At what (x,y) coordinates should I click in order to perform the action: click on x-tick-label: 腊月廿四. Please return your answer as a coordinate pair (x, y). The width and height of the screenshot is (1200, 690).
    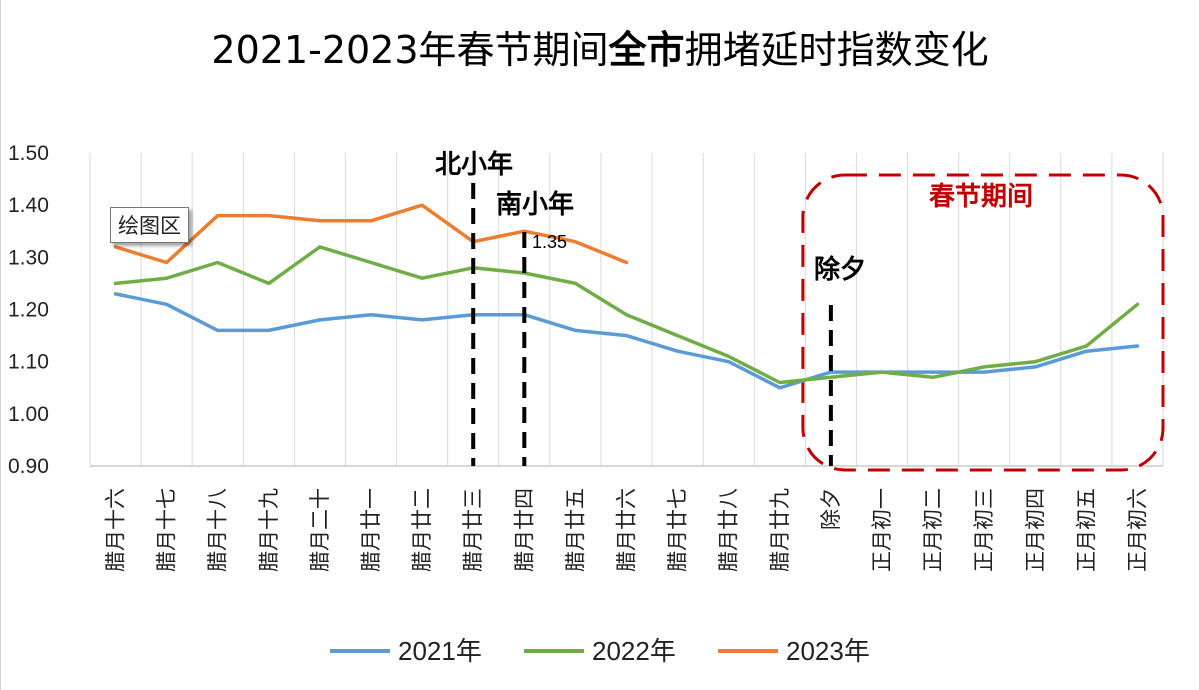
    Looking at the image, I should click on (524, 530).